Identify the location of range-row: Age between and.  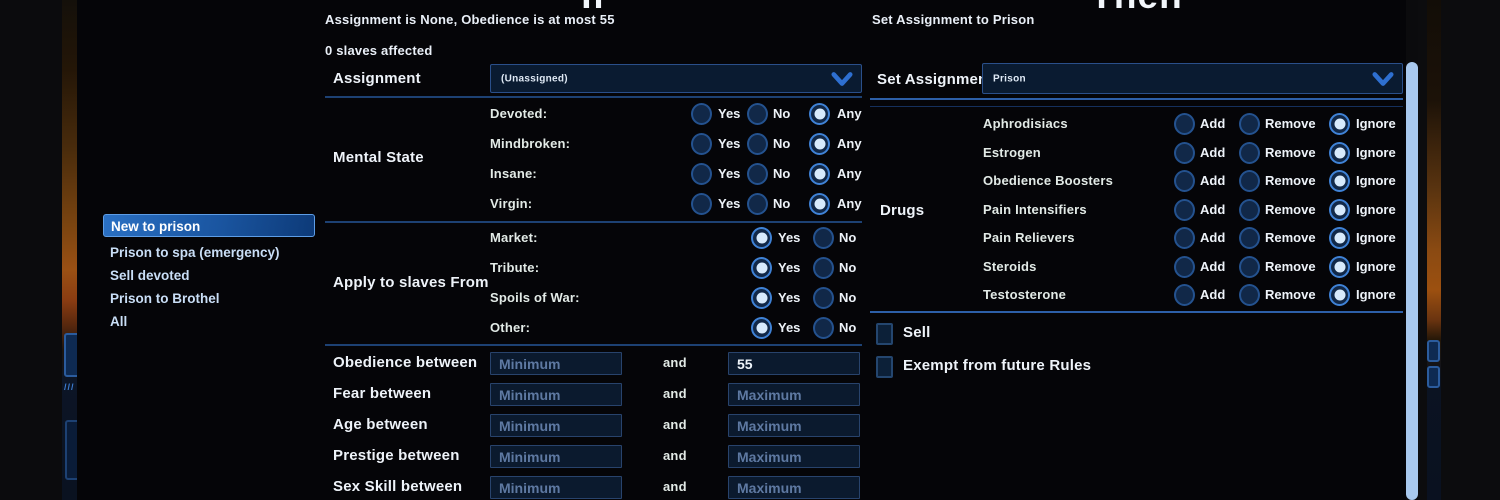
(750, 425).